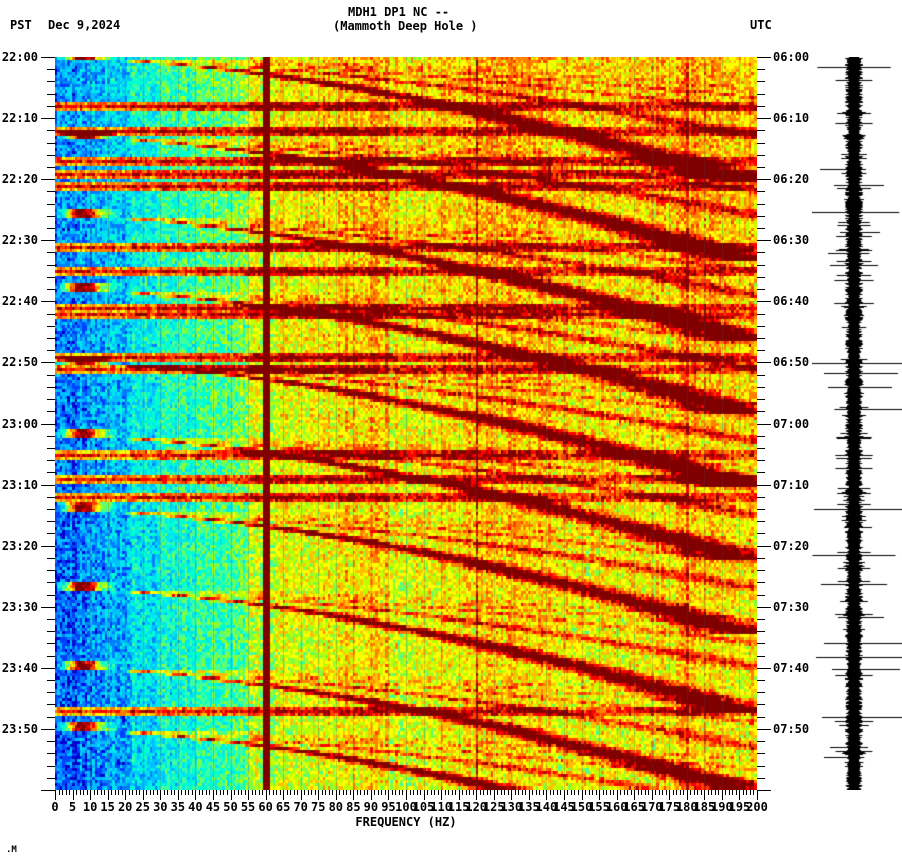 The height and width of the screenshot is (864, 902). What do you see at coordinates (857, 423) in the screenshot?
I see `waveform-trace-panel` at bounding box center [857, 423].